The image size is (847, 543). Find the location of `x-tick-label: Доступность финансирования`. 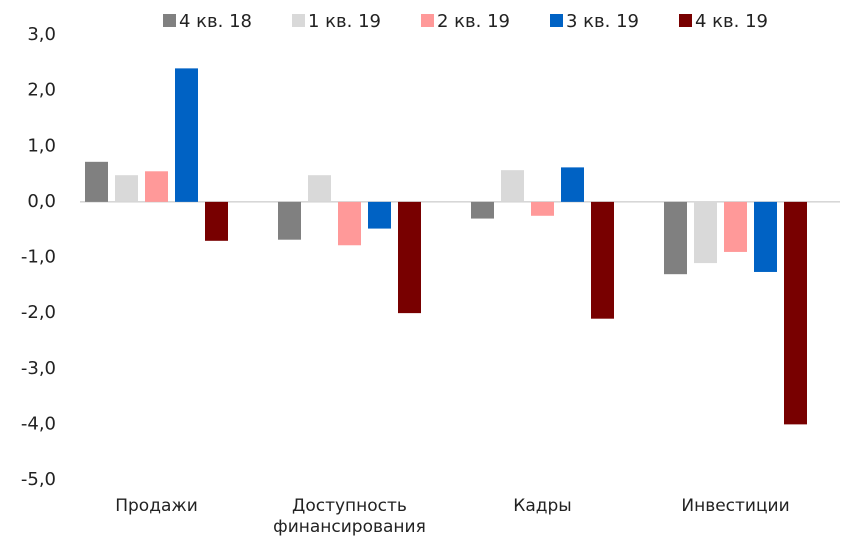

x-tick-label: Доступность финансирования is located at coordinates (349, 516).